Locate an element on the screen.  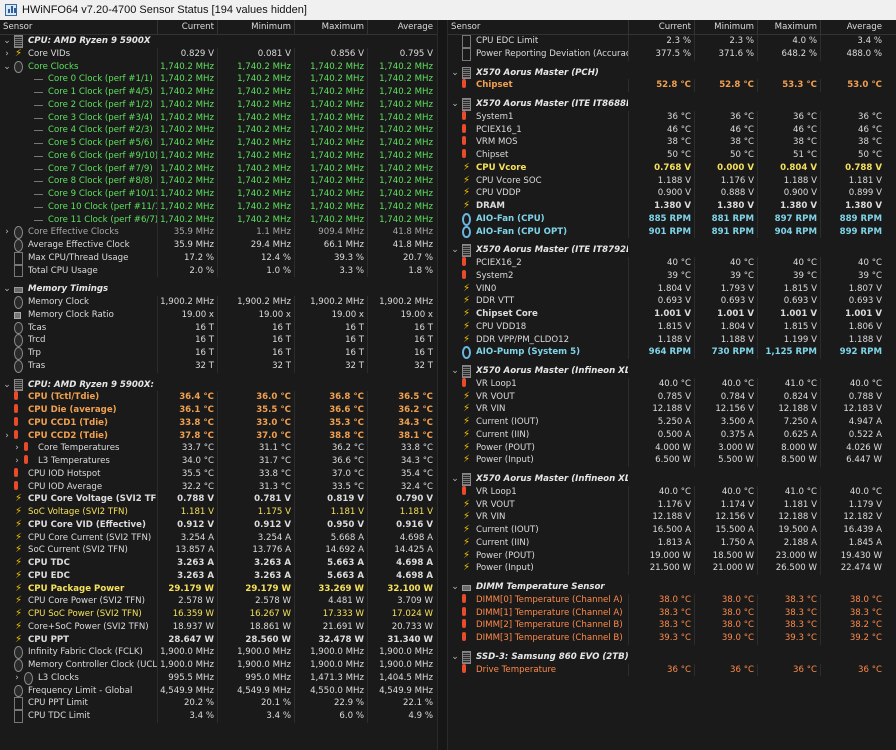
sensor-row: CPU EDC Limit 2.3 % 2.3 % 4.0 % 3.4 % is located at coordinates (672, 41).